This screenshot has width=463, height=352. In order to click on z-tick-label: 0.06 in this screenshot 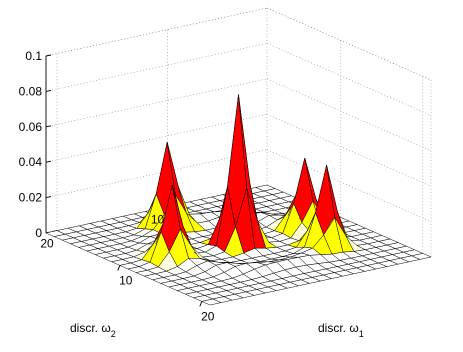, I will do `click(31, 127)`.